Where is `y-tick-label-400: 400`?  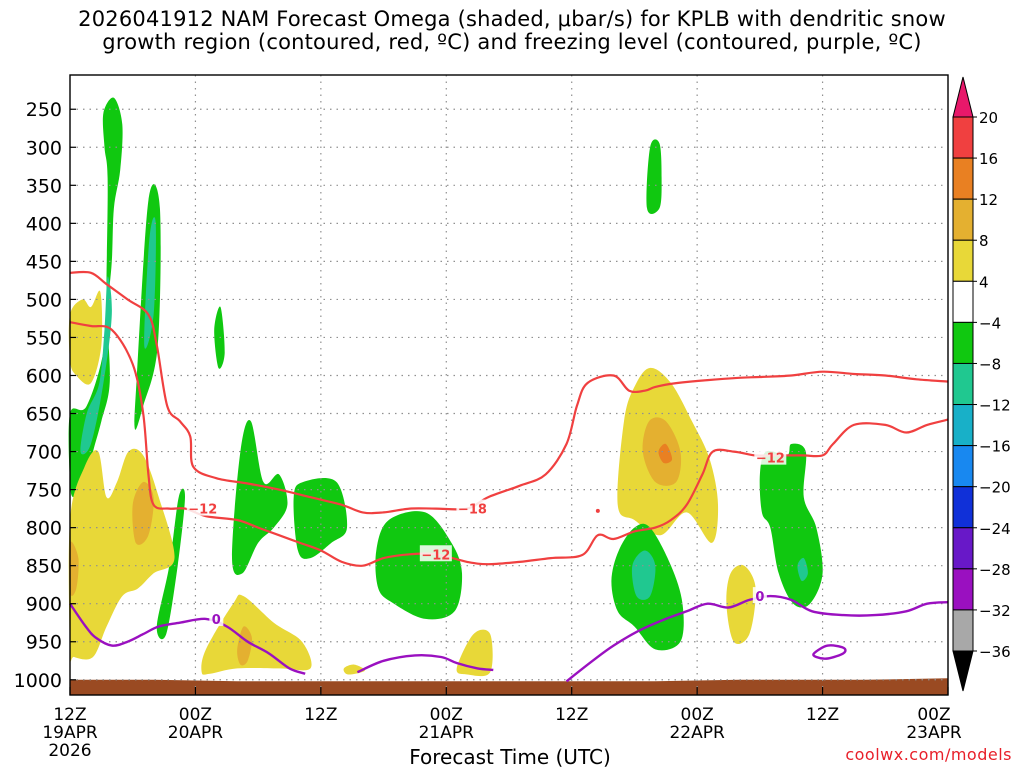
y-tick-label-400: 400 is located at coordinates (44, 224).